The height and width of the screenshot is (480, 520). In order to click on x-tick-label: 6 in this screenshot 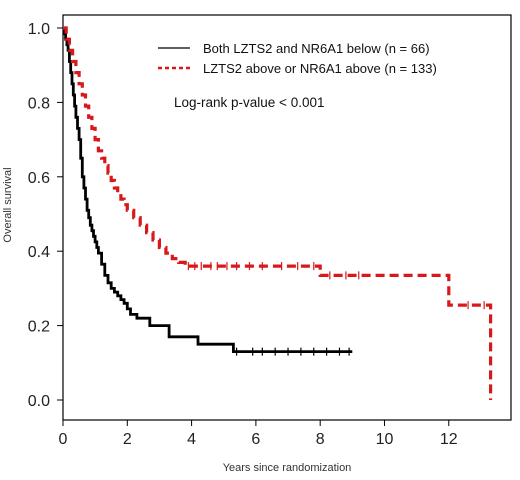, I will do `click(255, 439)`.